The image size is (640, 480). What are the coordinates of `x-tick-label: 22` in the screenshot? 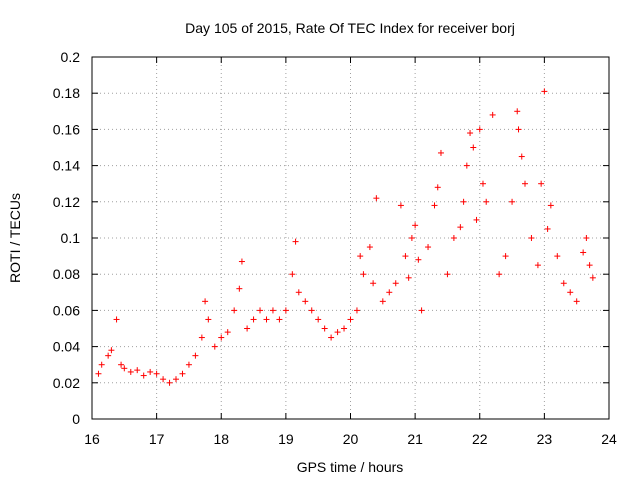 It's located at (480, 439).